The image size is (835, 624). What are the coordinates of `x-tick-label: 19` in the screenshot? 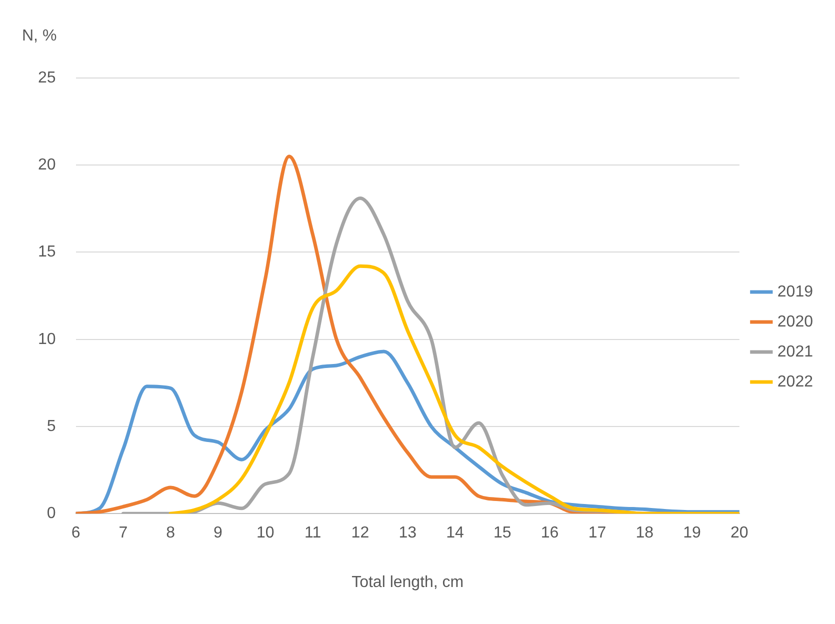 It's located at (692, 533).